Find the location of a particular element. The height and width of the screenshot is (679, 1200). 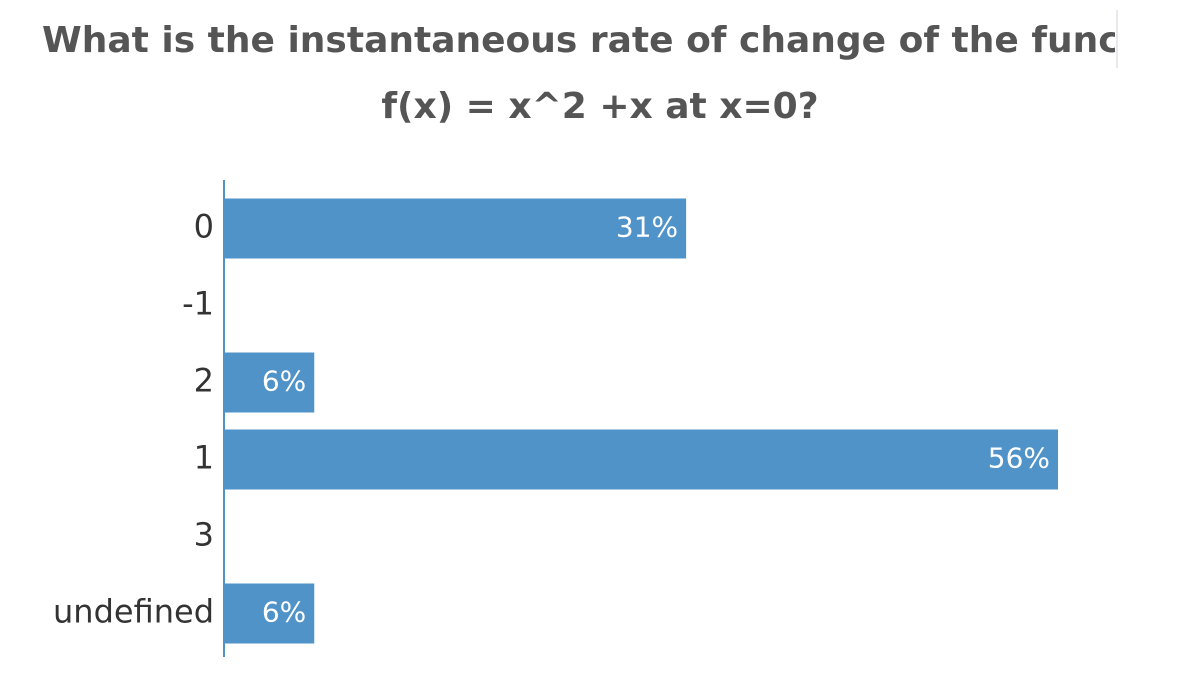

y-tick-label: 3 is located at coordinates (204, 535).